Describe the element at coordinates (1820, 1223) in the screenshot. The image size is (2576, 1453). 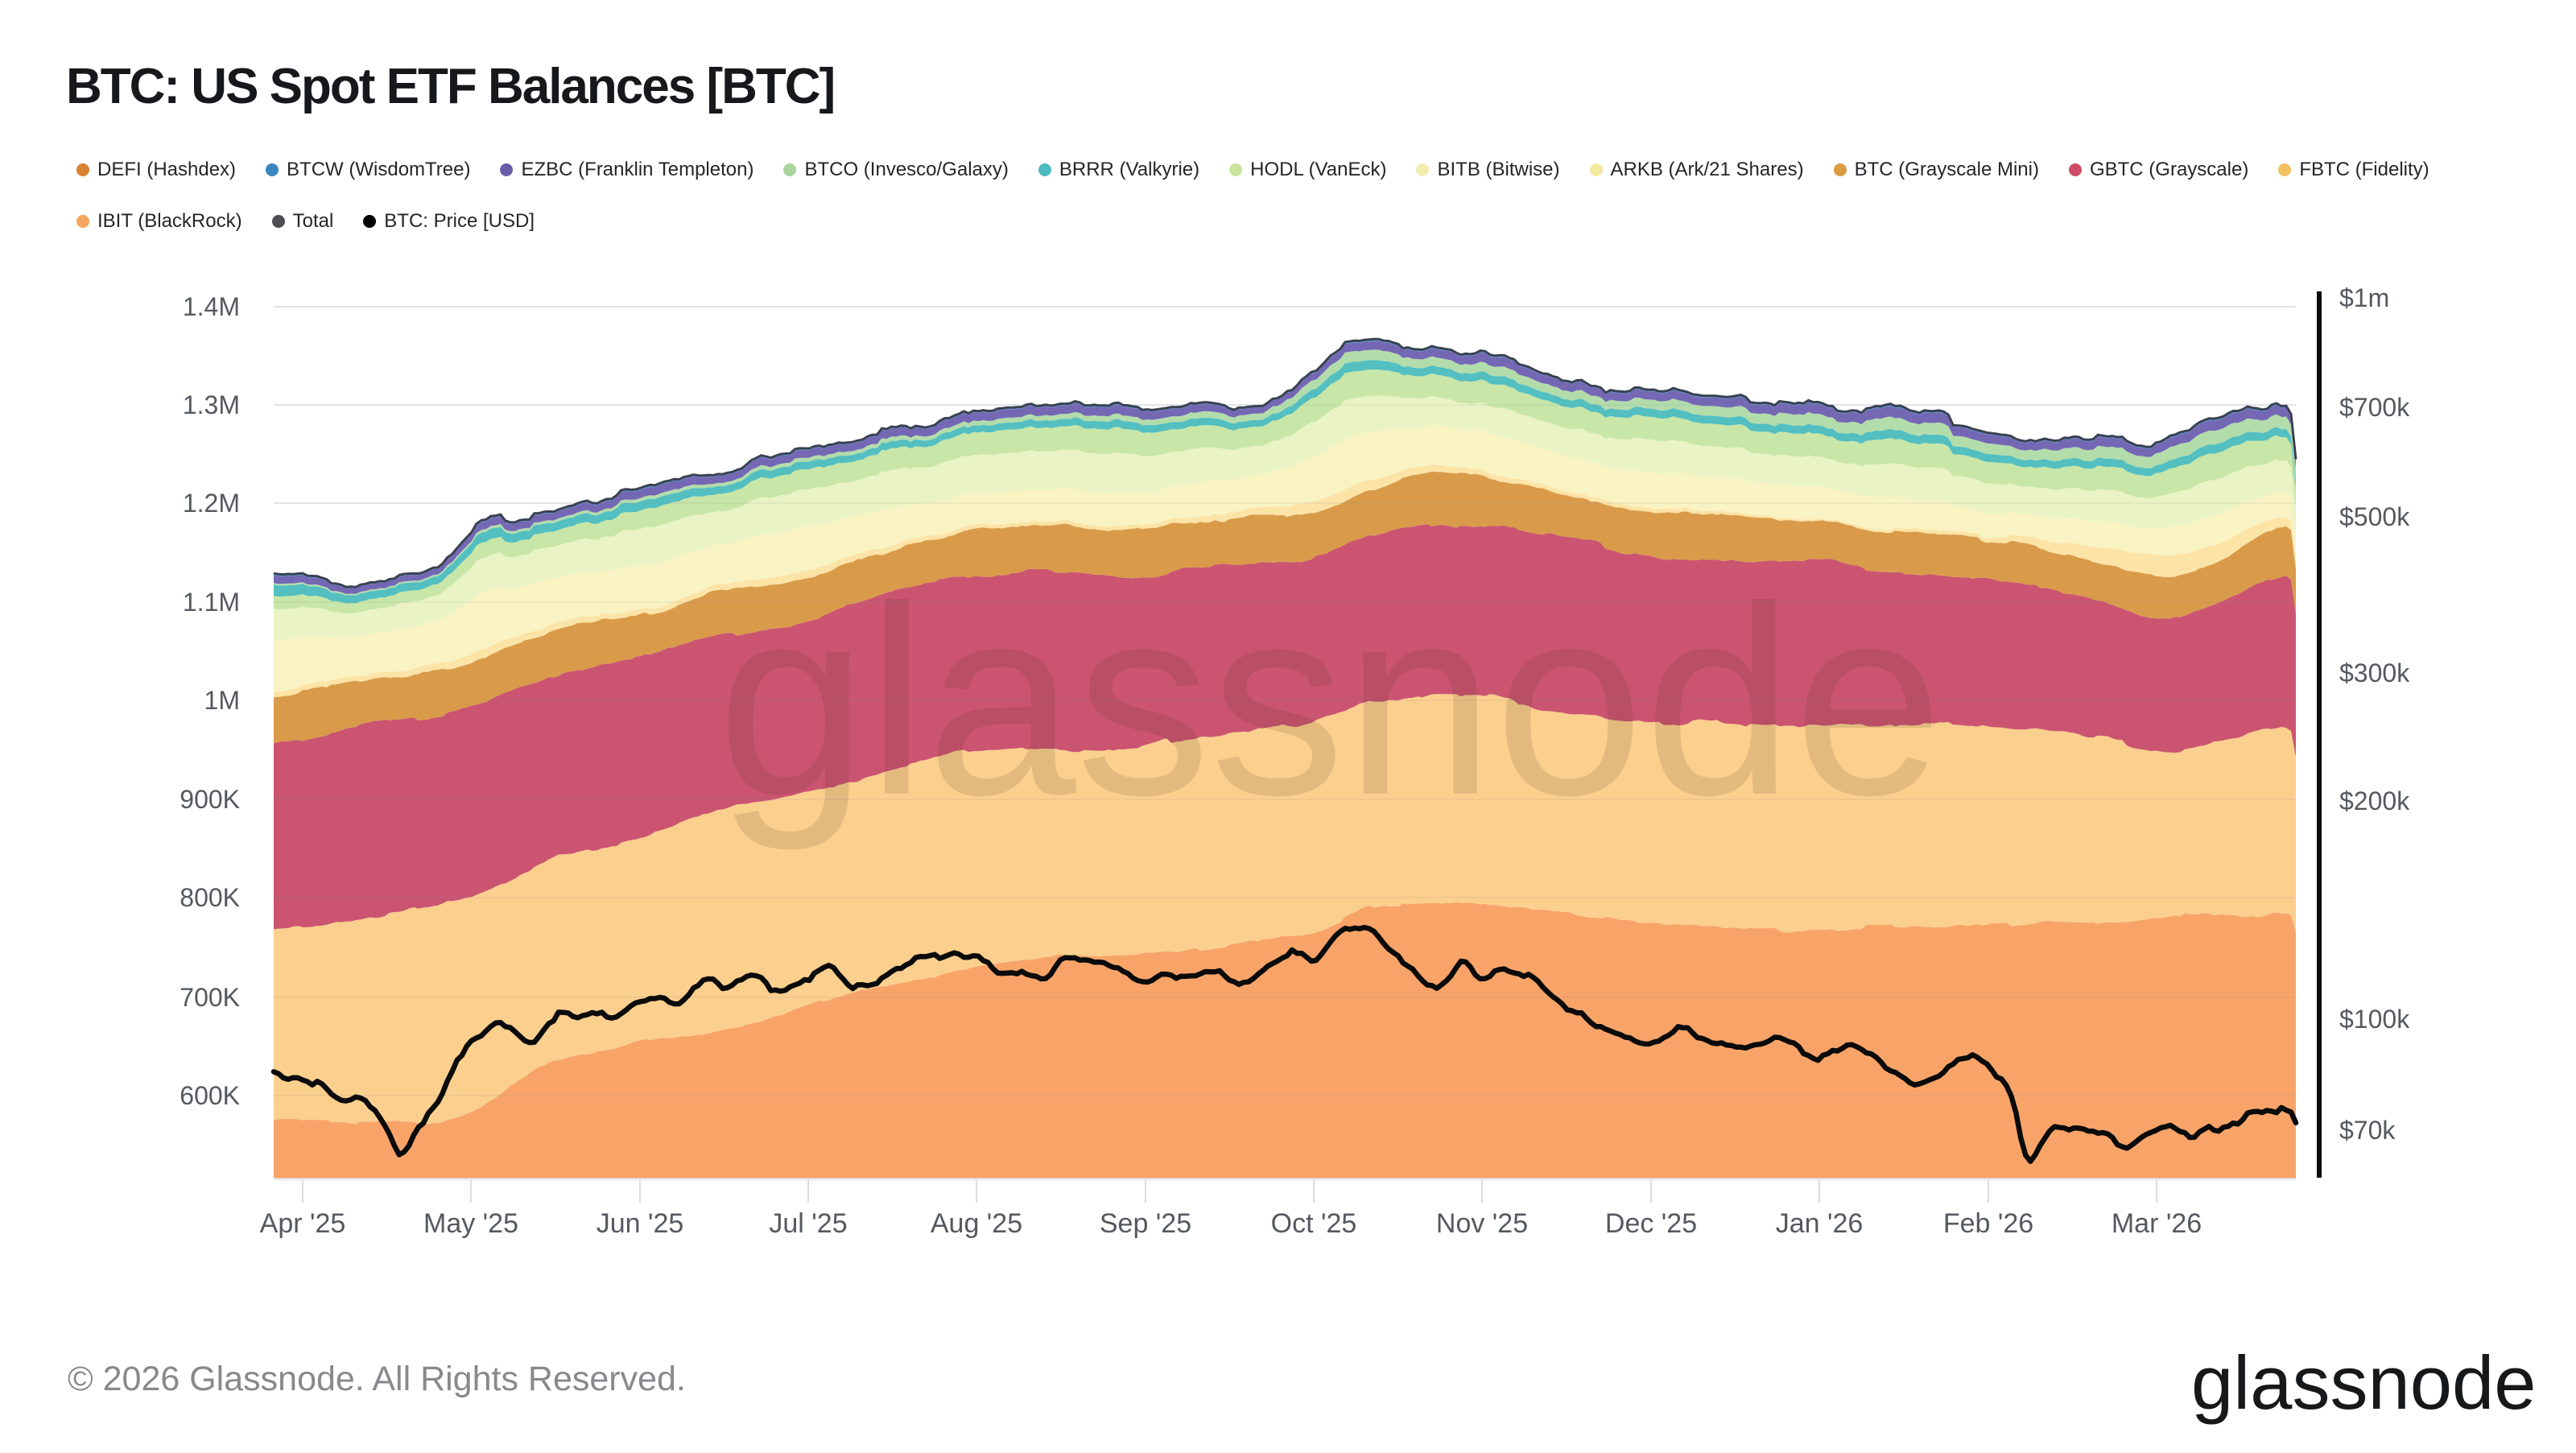
I see `svg-text: Jan '26` at that location.